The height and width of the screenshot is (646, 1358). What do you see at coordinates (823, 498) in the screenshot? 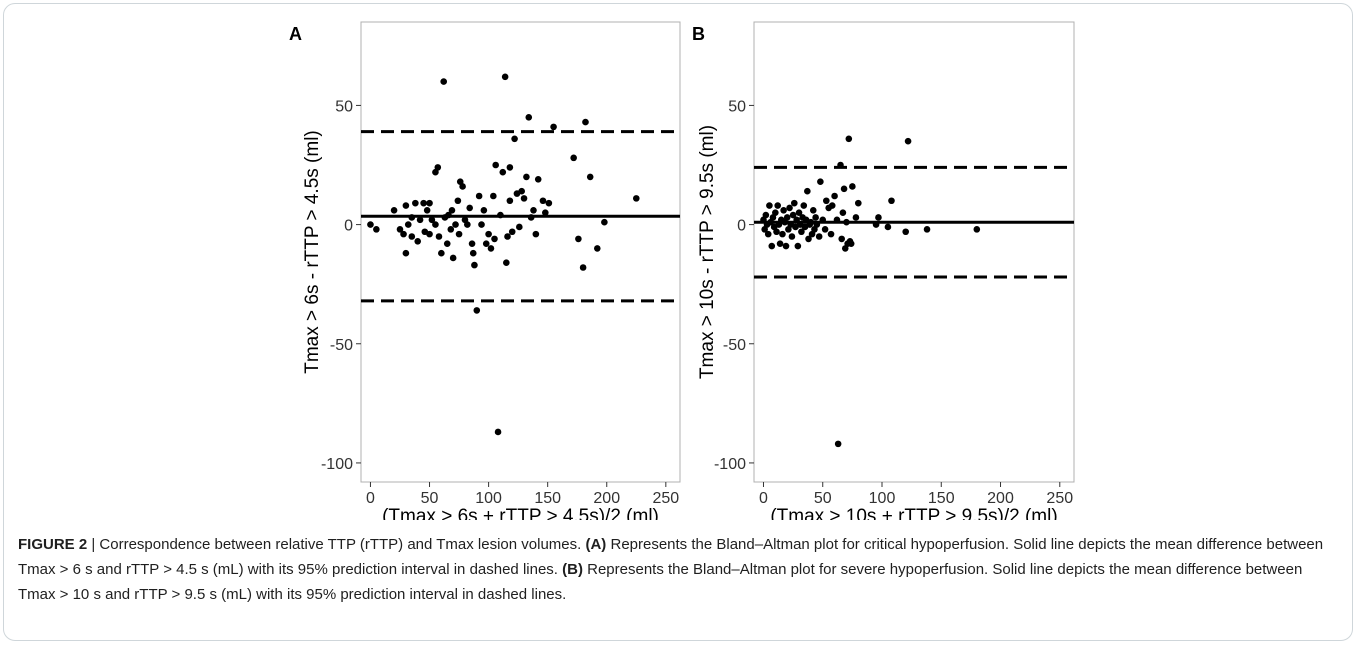
I see `panel-b-x-tick-label: 50` at bounding box center [823, 498].